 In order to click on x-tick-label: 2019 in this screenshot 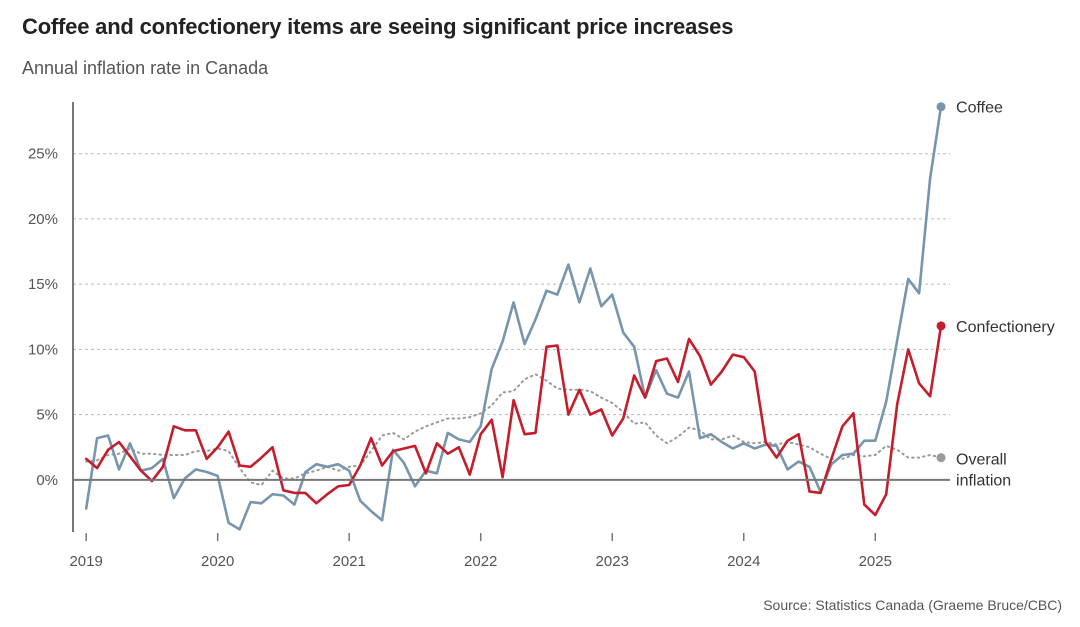, I will do `click(85, 561)`.